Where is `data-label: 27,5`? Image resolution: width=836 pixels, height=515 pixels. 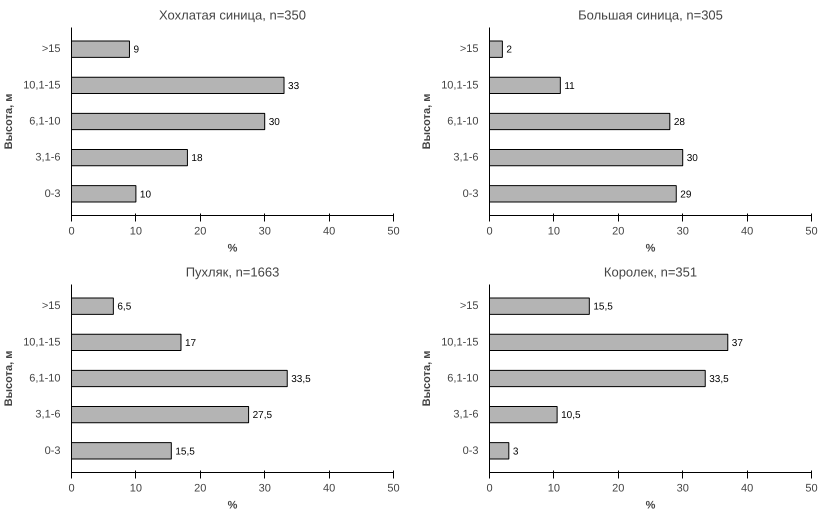
data-label: 27,5 is located at coordinates (262, 416).